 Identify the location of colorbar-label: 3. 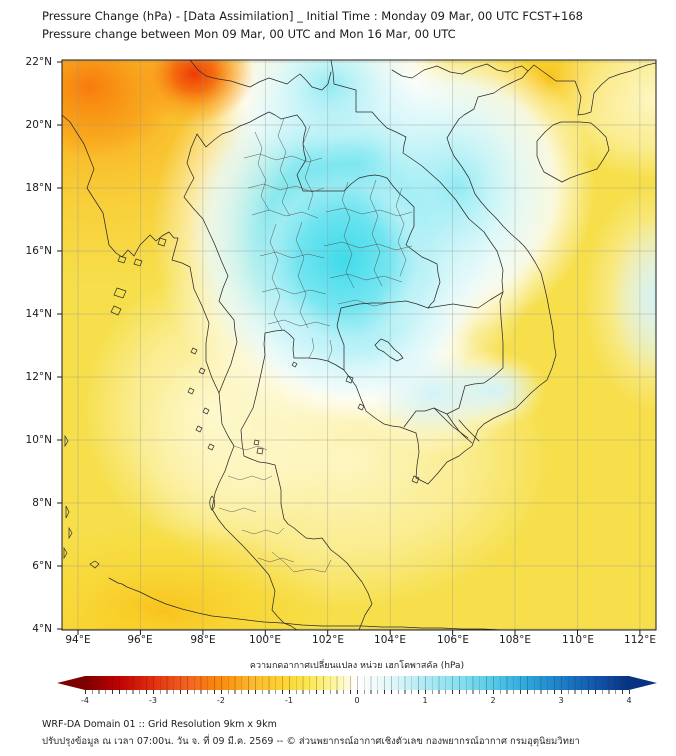
(561, 700).